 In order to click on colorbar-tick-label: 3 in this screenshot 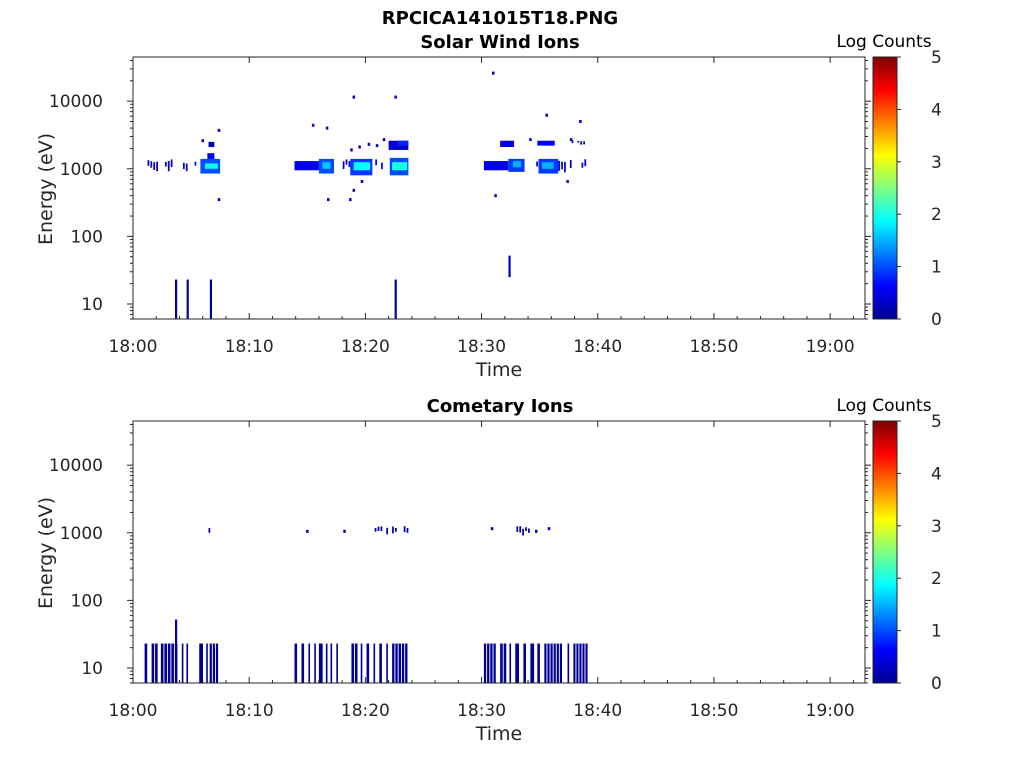, I will do `click(936, 527)`.